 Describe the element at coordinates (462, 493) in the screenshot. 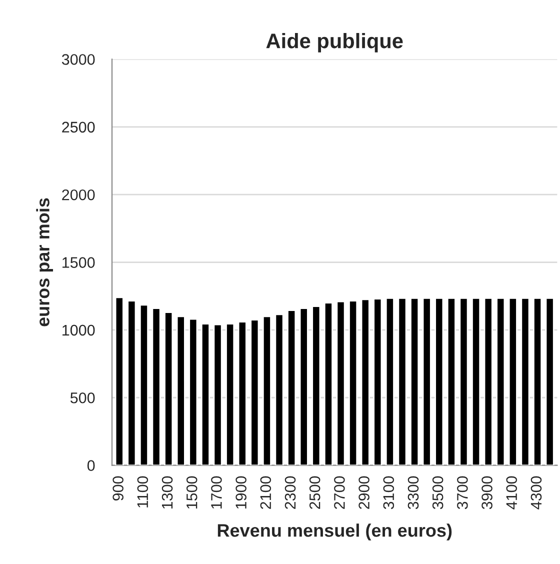

I see `x-tick-label: 3700` at that location.